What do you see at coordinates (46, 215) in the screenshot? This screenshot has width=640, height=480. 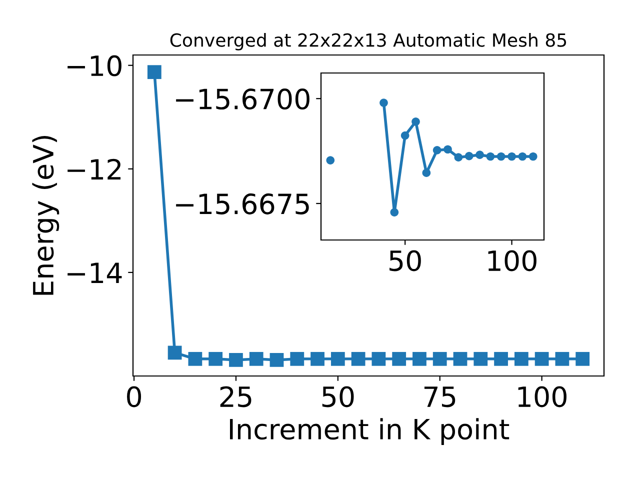 I see `y-axis-title: Energy (eV)` at bounding box center [46, 215].